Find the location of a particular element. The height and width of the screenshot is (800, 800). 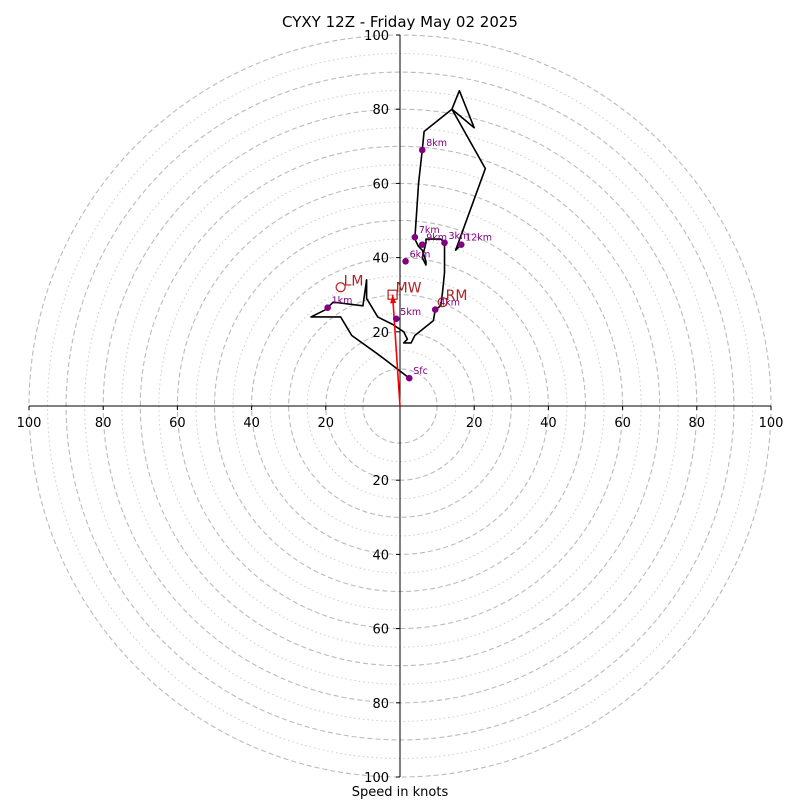

height-marker-8km is located at coordinates (422, 150).